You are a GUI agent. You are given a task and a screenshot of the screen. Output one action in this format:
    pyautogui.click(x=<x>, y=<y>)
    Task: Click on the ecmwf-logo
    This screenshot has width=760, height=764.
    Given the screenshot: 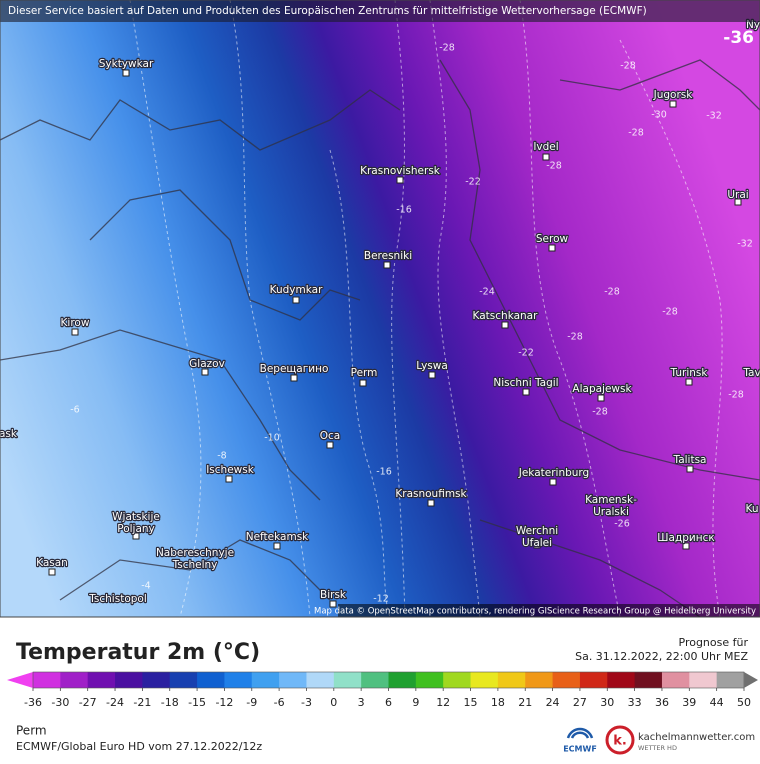 What is the action you would take?
    pyautogui.click(x=580, y=733)
    